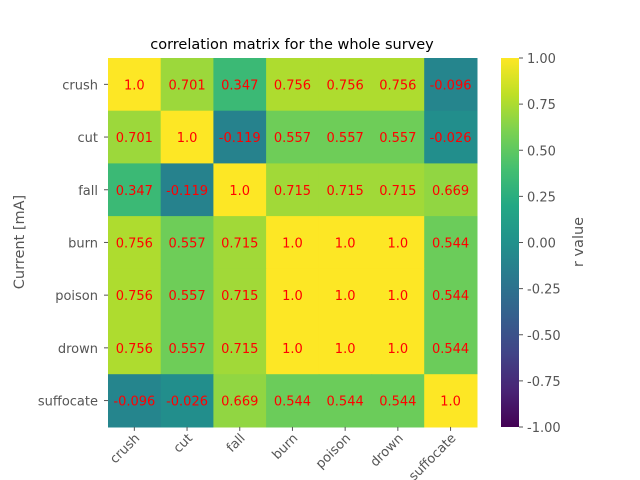 The image size is (640, 480). Describe the element at coordinates (387, 450) in the screenshot. I see `x-tick-label: drown` at that location.